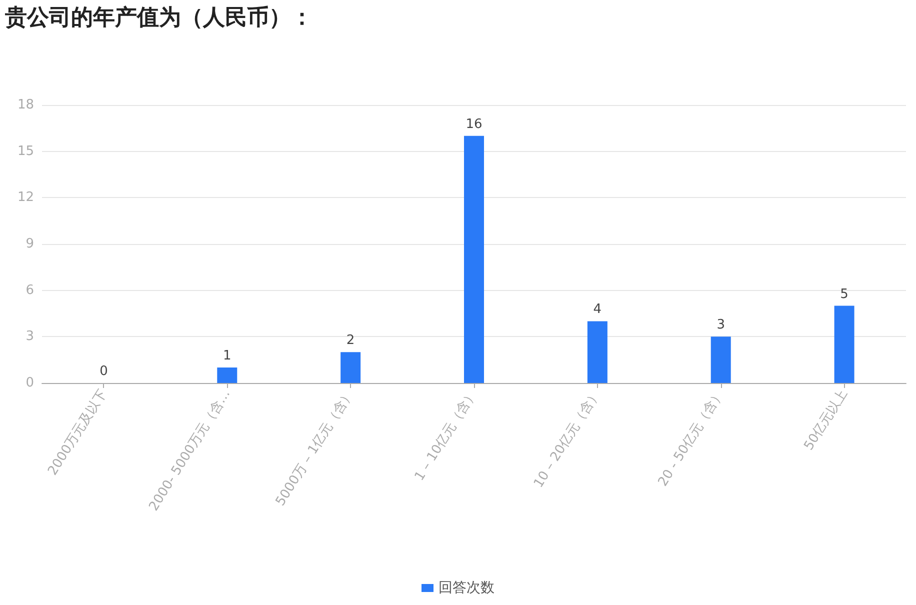 This screenshot has height=605, width=916. I want to click on data-label: 5, so click(844, 294).